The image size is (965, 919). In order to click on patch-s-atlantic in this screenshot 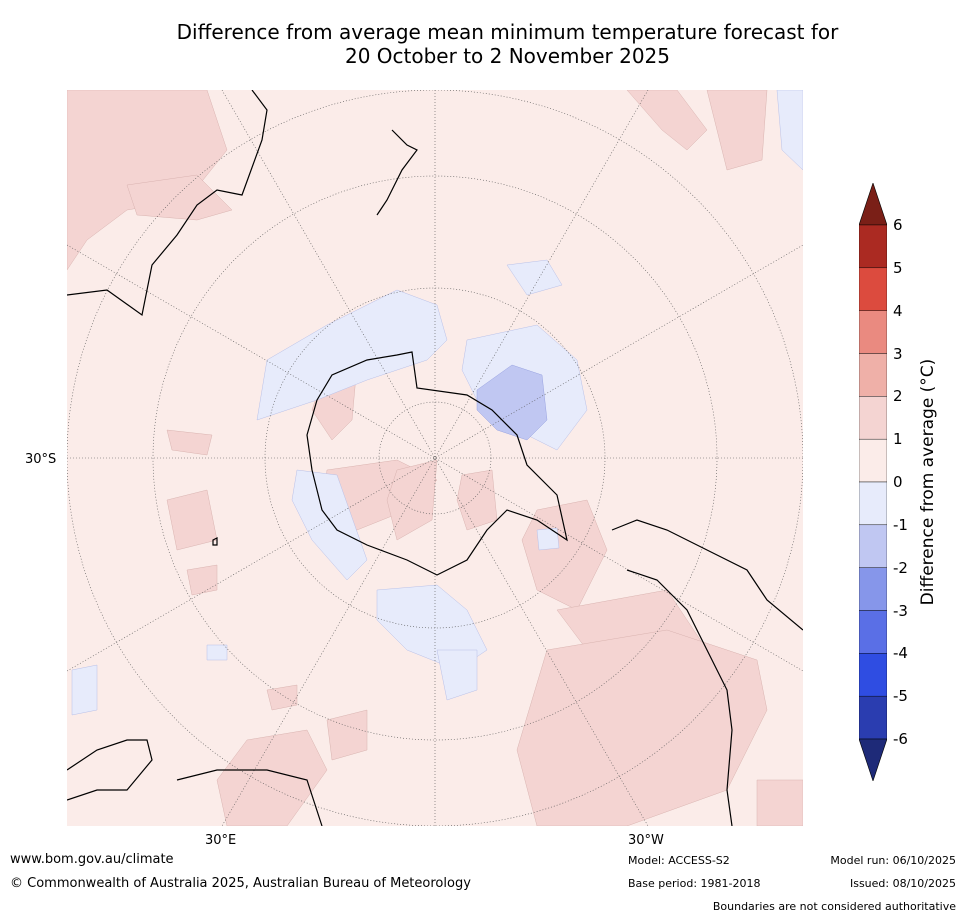, I will do `click(564, 555)`.